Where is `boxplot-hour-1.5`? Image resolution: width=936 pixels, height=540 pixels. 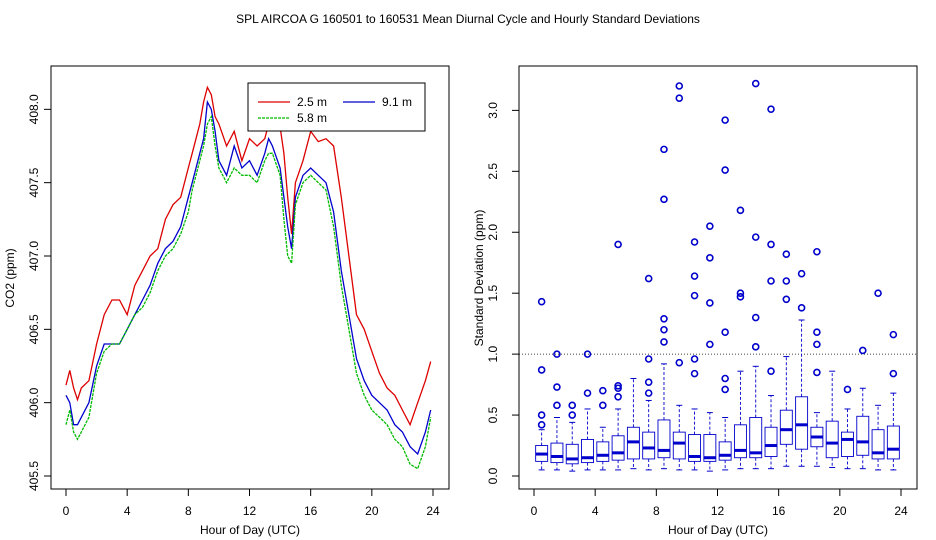 boxplot-hour-1.5 is located at coordinates (557, 410).